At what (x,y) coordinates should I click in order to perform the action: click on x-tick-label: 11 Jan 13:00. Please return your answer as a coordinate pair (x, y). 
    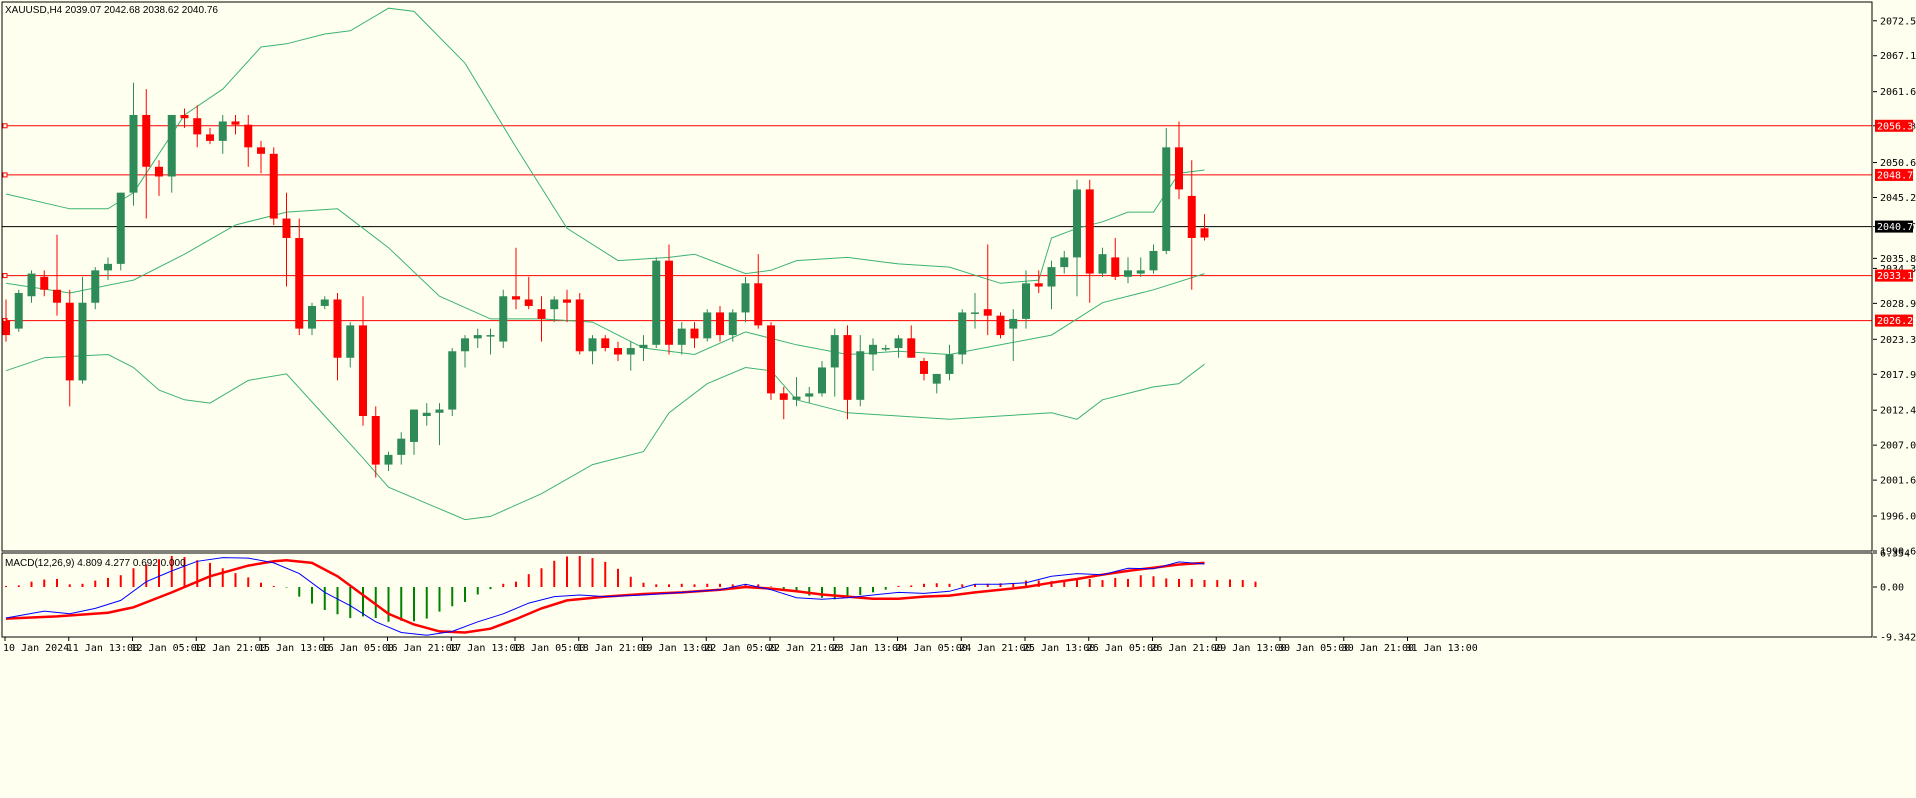
    Looking at the image, I should click on (103, 648).